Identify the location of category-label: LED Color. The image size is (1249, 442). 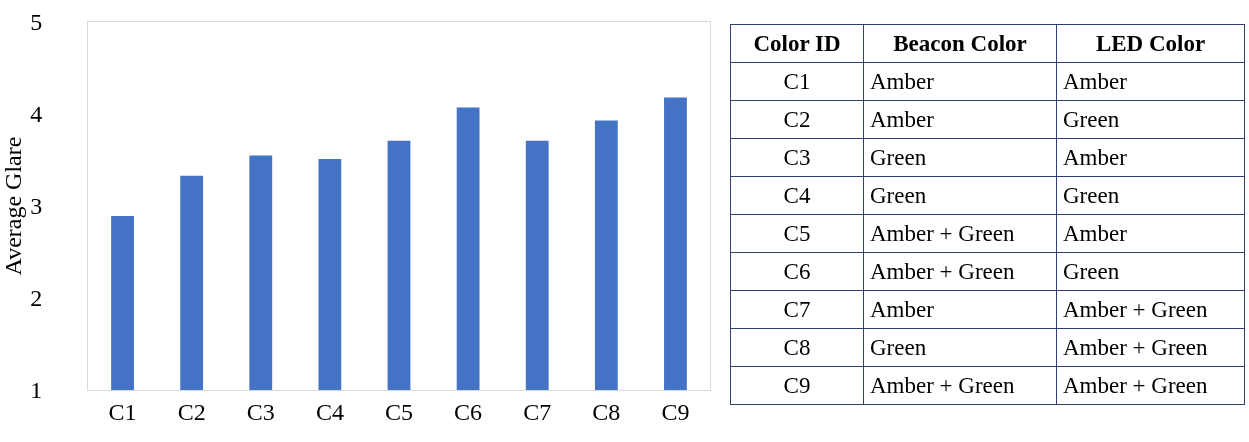
(1150, 43).